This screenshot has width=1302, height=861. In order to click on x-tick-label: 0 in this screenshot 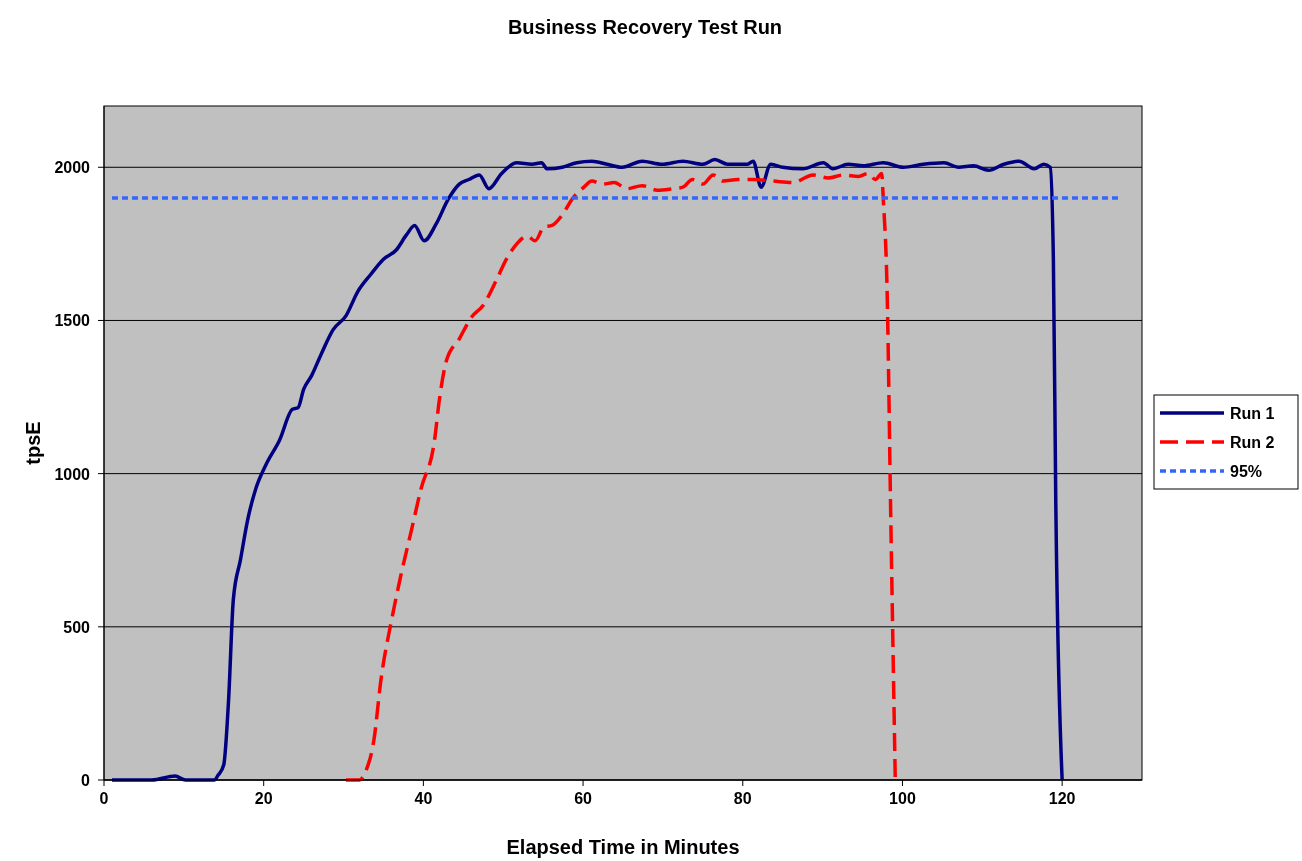, I will do `click(104, 798)`.